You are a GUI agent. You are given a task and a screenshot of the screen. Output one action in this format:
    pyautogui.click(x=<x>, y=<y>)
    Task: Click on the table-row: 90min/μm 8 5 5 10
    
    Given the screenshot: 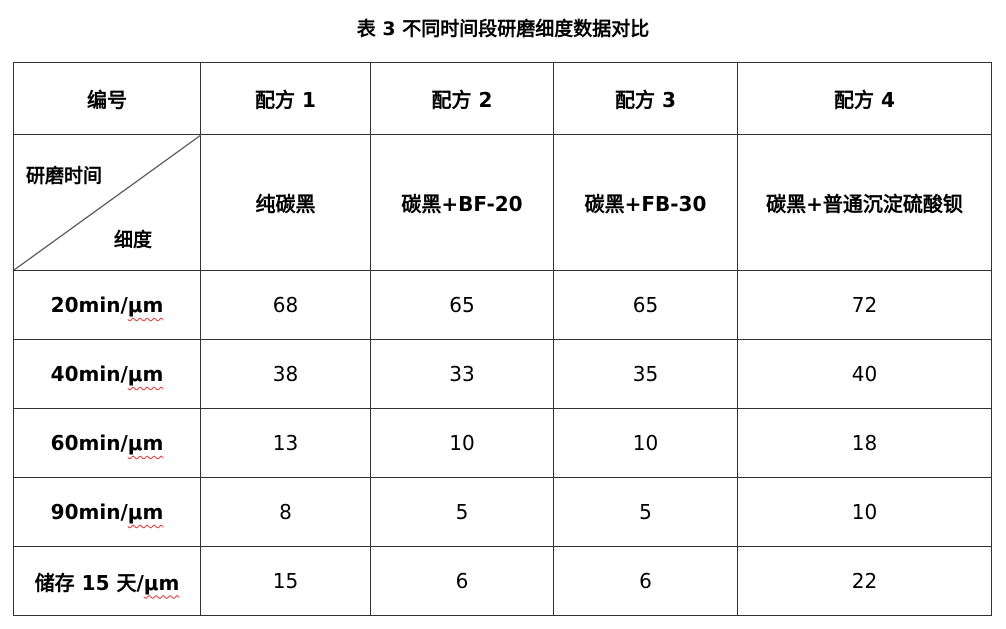 What is the action you would take?
    pyautogui.click(x=502, y=512)
    